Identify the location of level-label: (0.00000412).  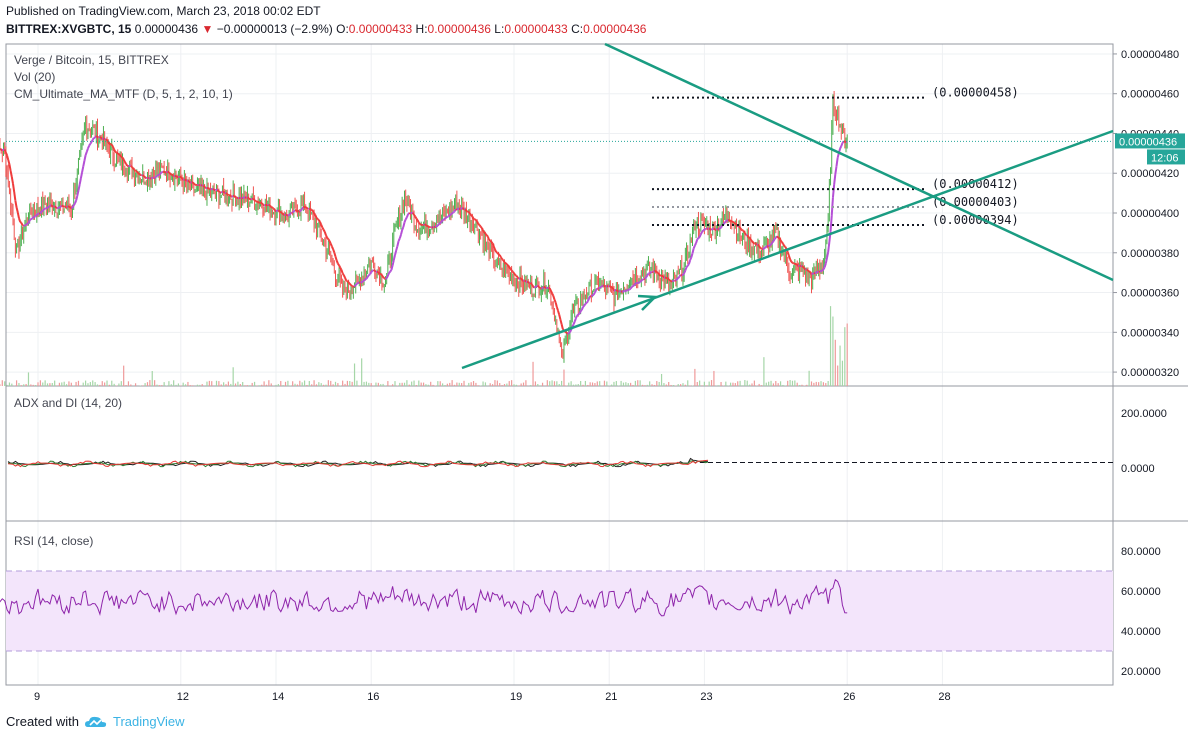
(975, 184).